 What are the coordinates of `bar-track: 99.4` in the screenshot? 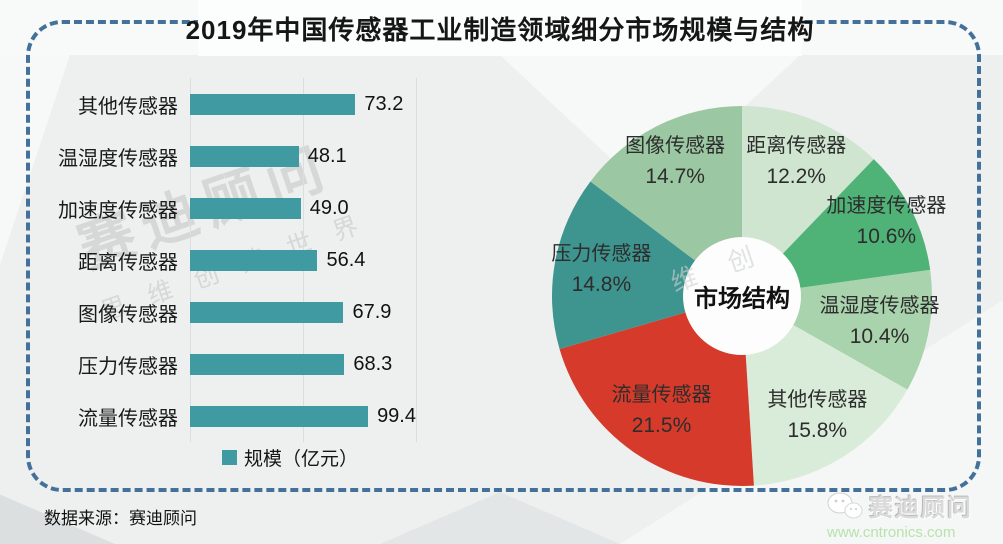 It's located at (303, 416).